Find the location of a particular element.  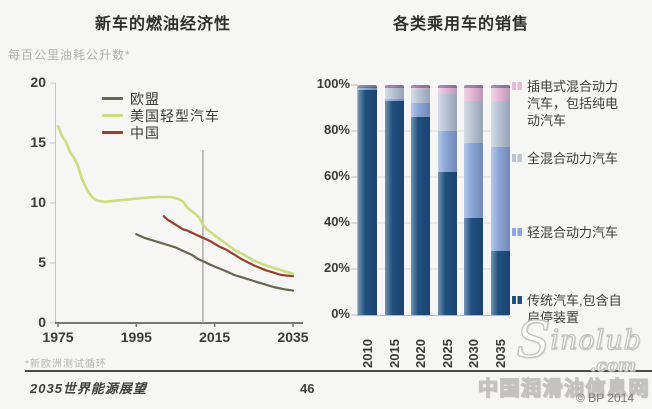

right-x-label-cell: 2020 is located at coordinates (420, 344).